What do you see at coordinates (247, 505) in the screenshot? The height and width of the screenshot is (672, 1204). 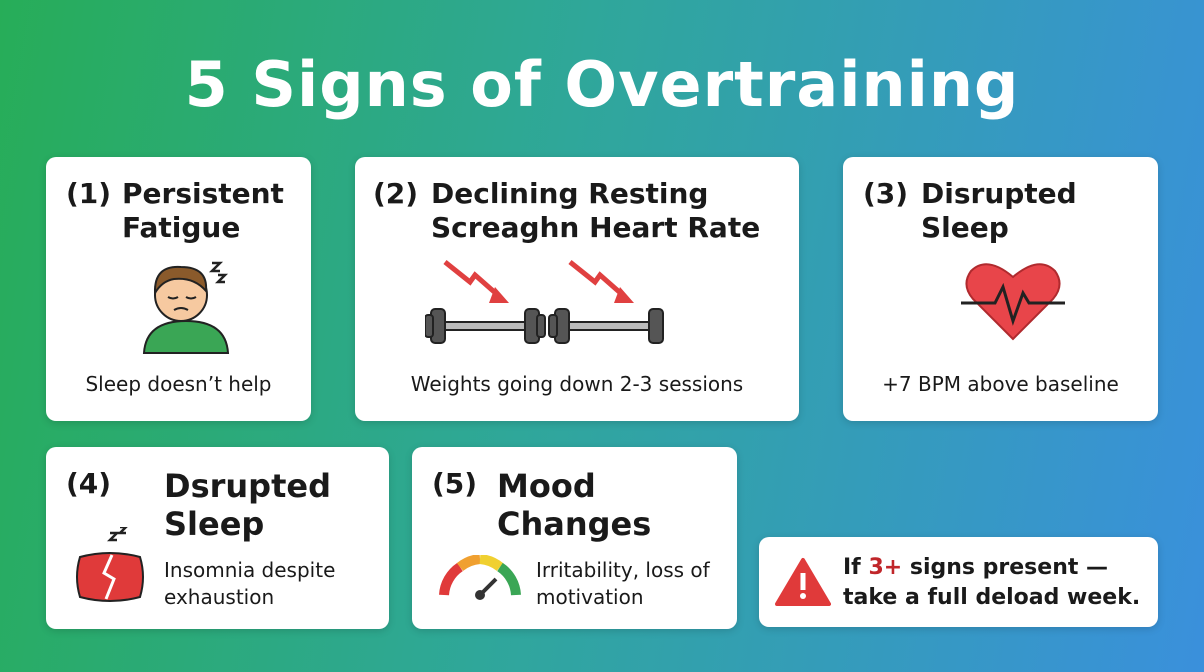 I see `card-title: Dsrupted Sleep` at bounding box center [247, 505].